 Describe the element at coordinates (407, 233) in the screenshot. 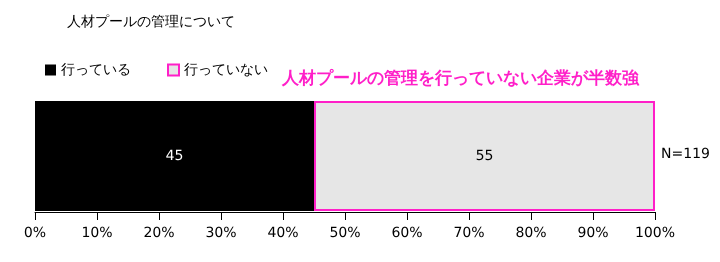

I see `x-tick-label: 60%` at that location.